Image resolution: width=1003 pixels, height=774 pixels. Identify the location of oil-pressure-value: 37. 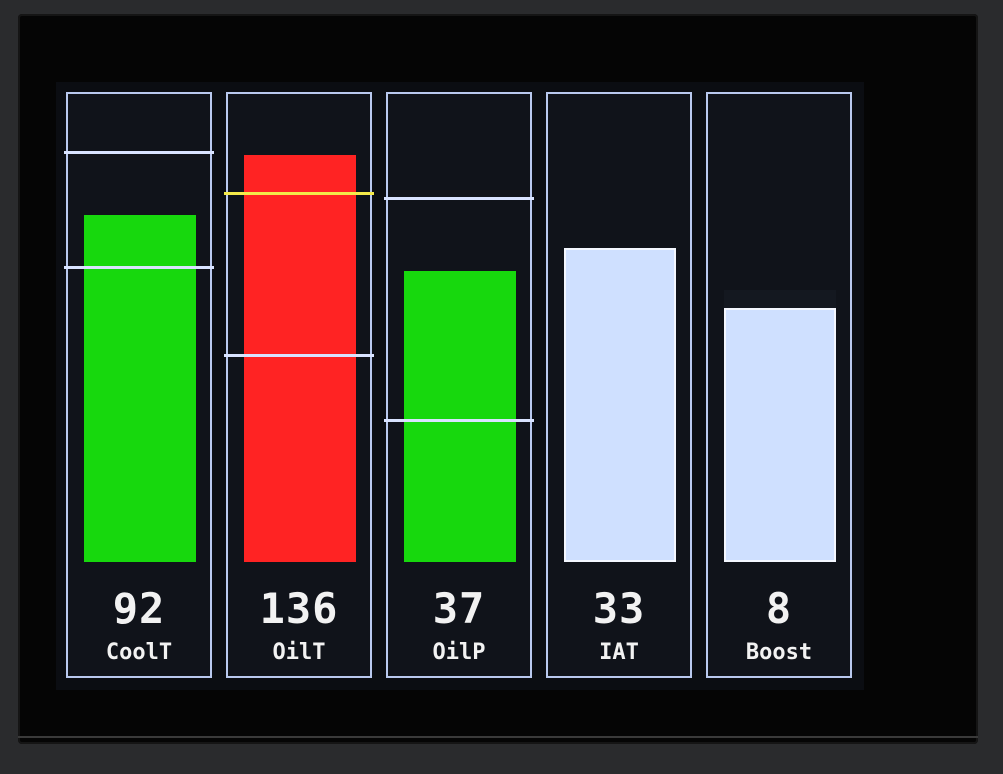
(459, 608).